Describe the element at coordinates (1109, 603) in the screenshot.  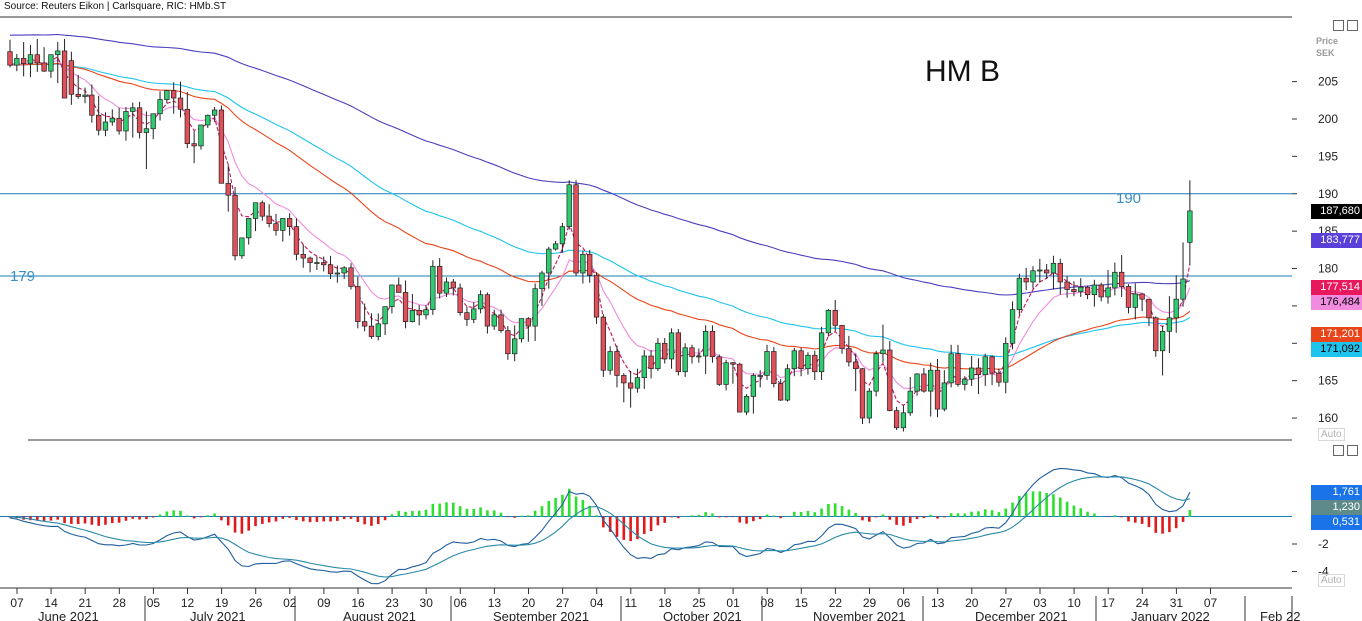
I see `date-tick-label: 17` at that location.